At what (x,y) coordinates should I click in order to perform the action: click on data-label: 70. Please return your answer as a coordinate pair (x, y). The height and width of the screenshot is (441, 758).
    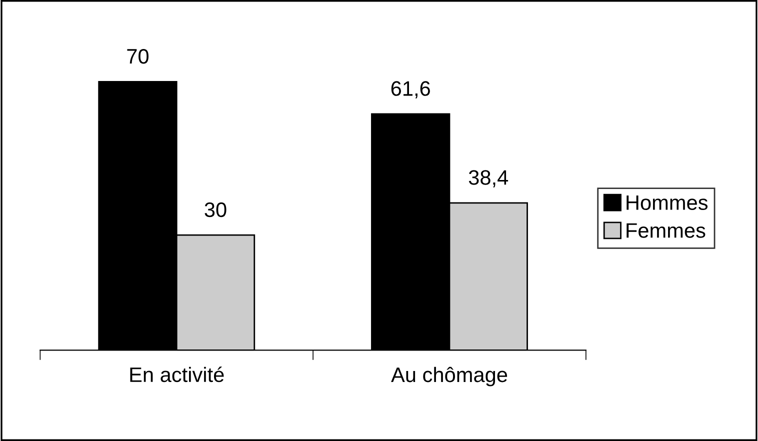
    Looking at the image, I should click on (137, 56).